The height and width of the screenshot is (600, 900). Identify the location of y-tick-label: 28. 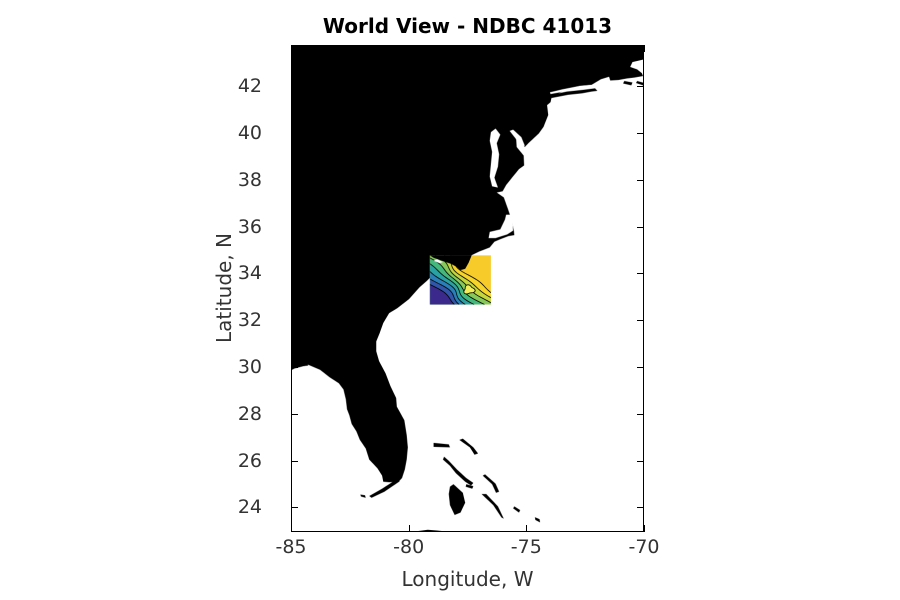
(249, 413).